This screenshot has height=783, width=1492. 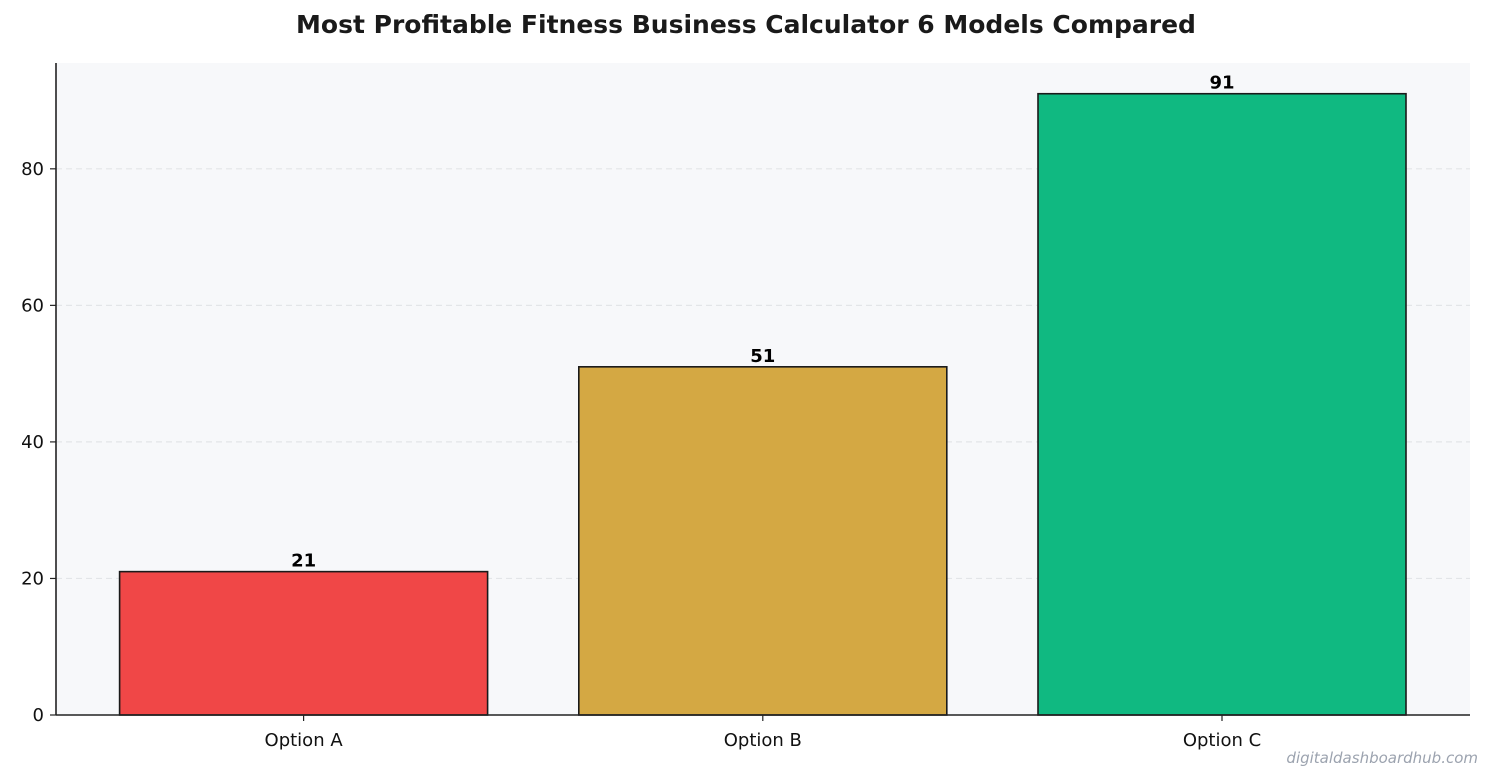 I want to click on data-label: 51, so click(x=762, y=356).